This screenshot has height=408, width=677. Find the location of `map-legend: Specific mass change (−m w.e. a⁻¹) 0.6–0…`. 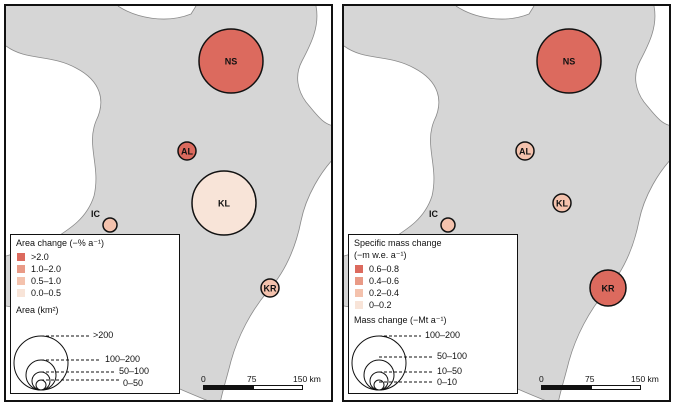

map-legend: Specific mass change (−m w.e. a⁻¹) 0.6–0… is located at coordinates (433, 314).